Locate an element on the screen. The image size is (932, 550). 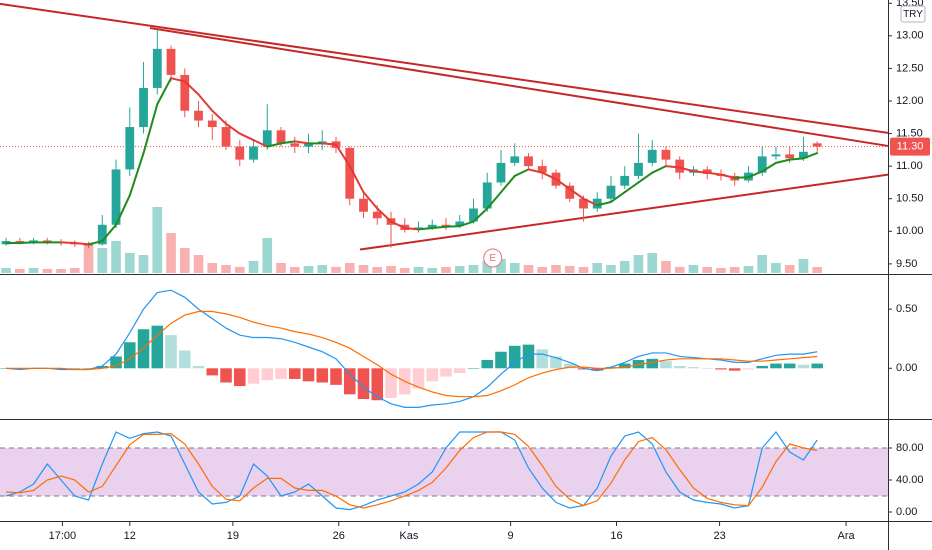
signal-line is located at coordinates (412, 354).